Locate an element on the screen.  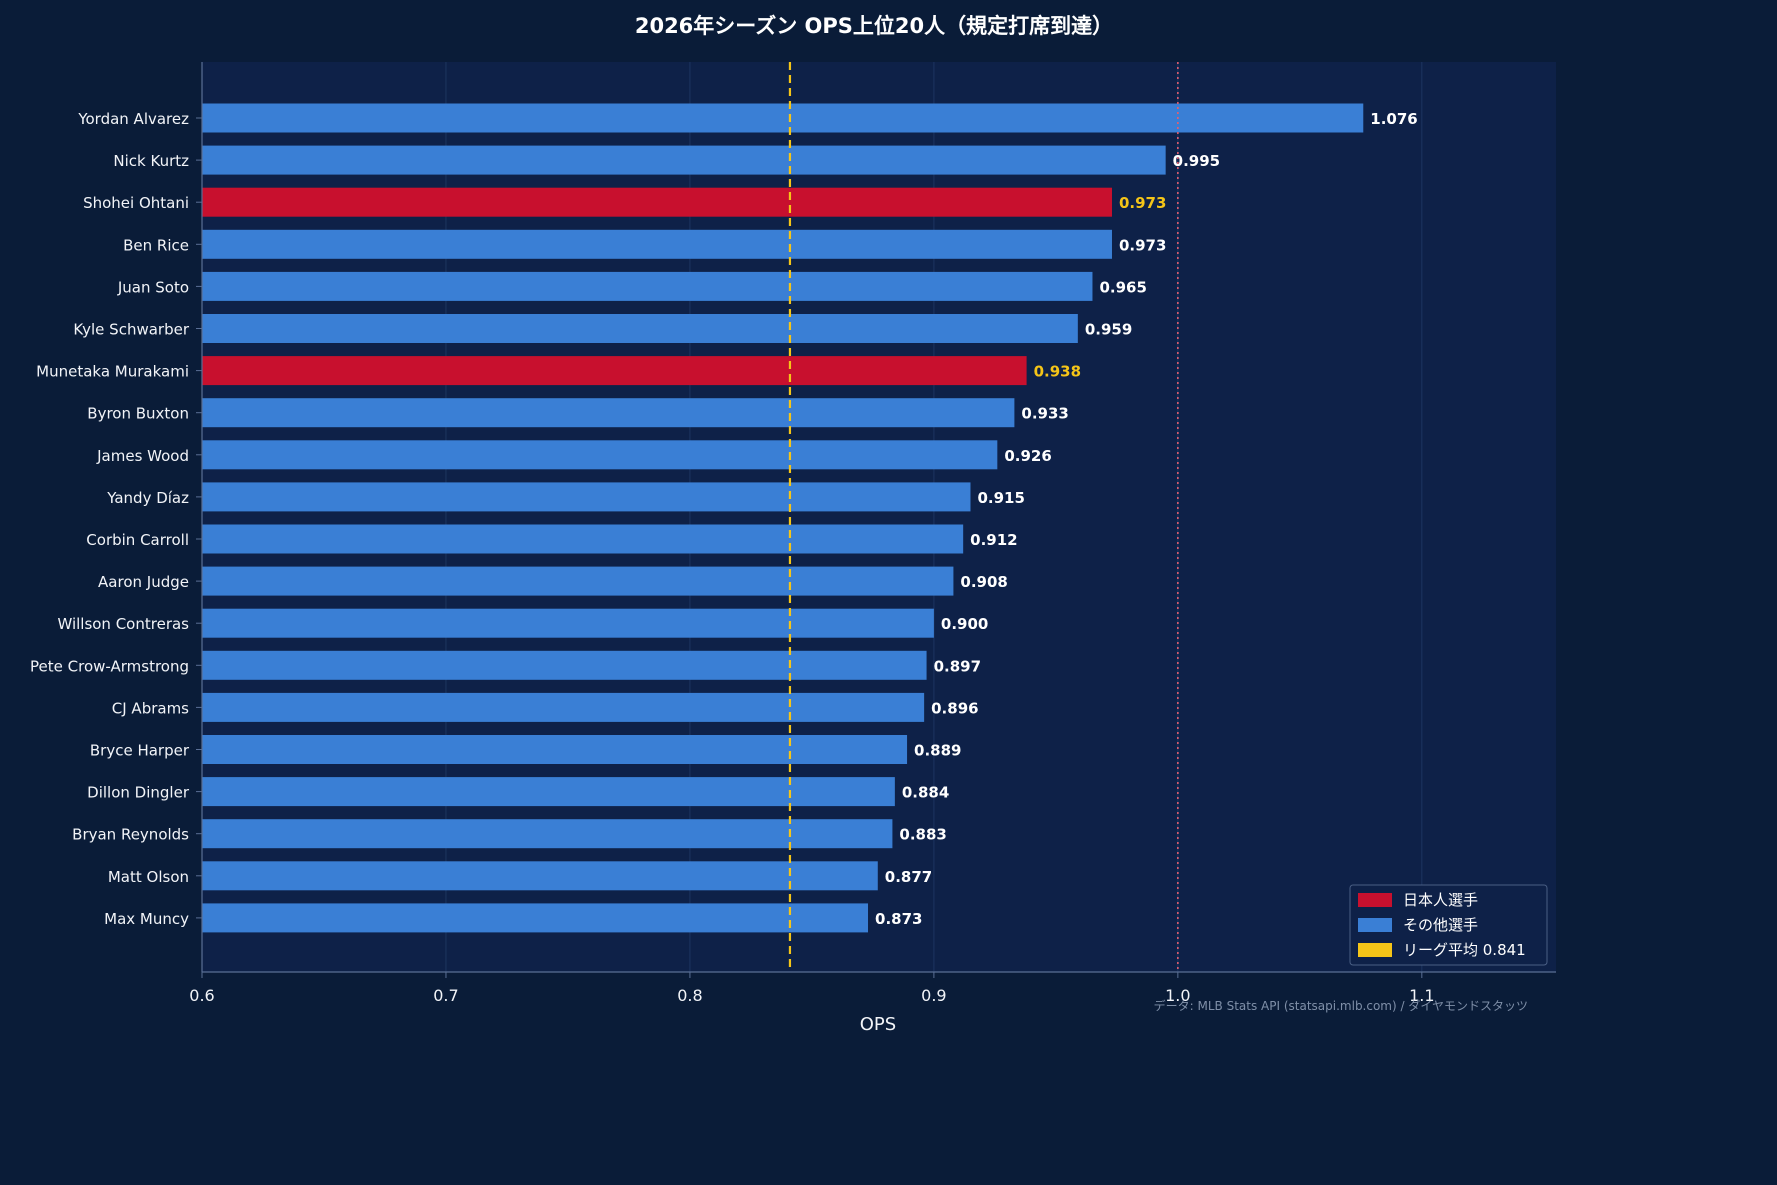
legend-box is located at coordinates (1448, 925).